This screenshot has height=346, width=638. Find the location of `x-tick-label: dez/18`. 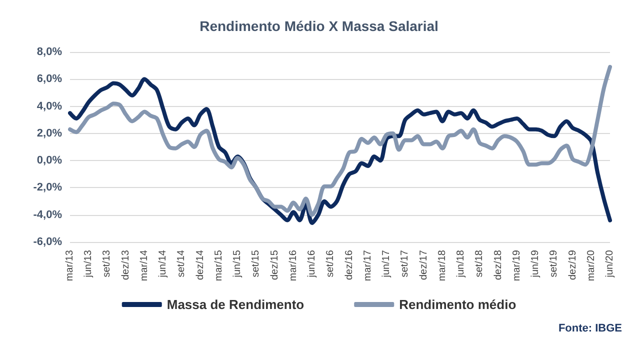

x-tick-label: dez/18 is located at coordinates (498, 265).